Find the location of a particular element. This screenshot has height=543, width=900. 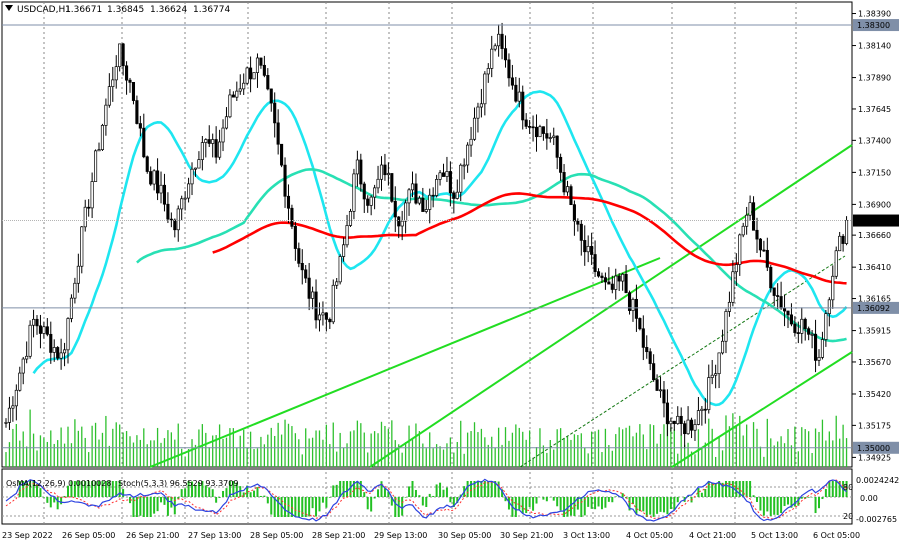

volume-bars is located at coordinates (426, 438).